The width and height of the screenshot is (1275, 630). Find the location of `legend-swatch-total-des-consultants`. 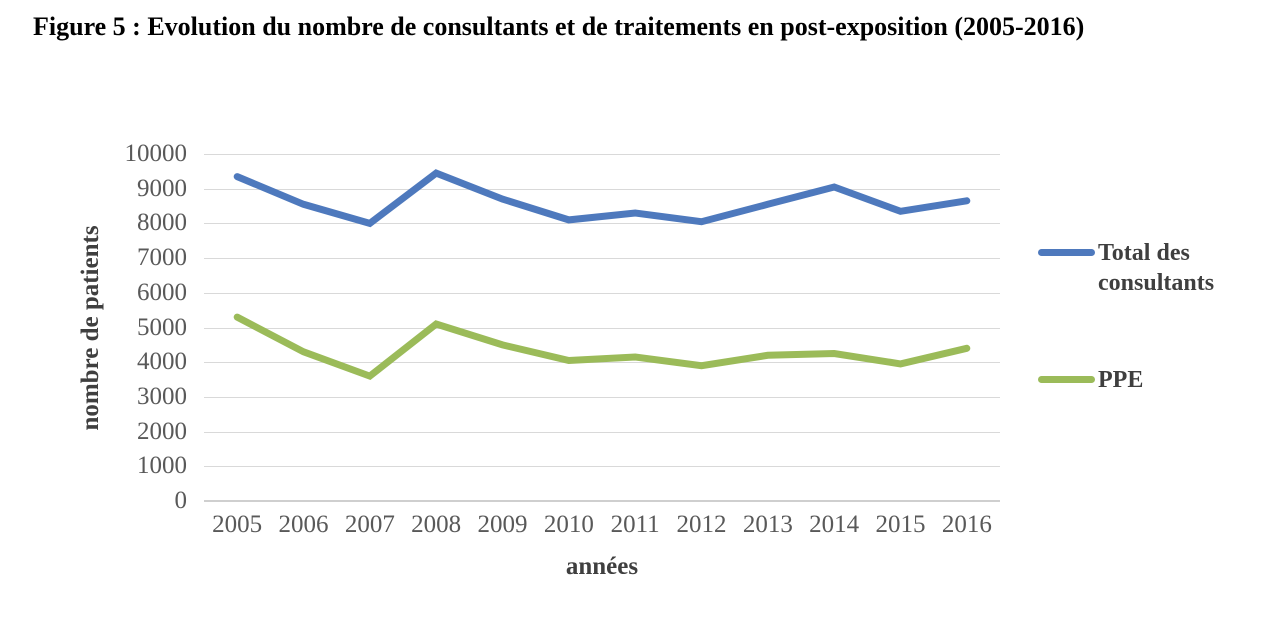

legend-swatch-total-des-consultants is located at coordinates (1066, 252).